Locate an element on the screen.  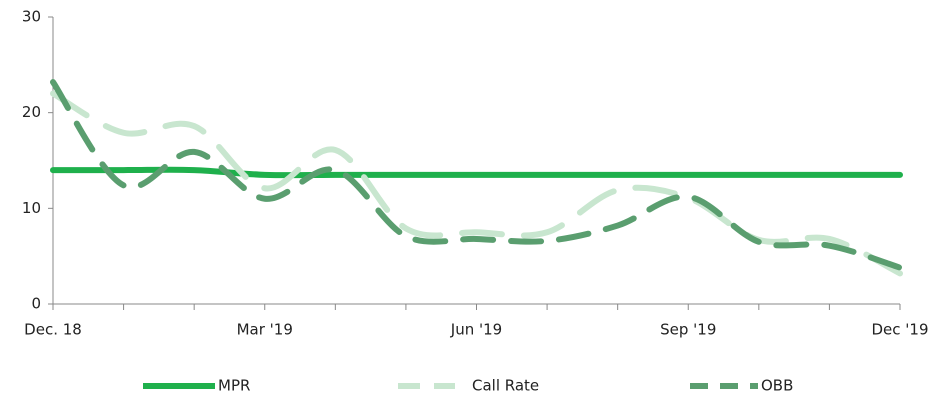
y-tick-label: 20 is located at coordinates (31, 112).